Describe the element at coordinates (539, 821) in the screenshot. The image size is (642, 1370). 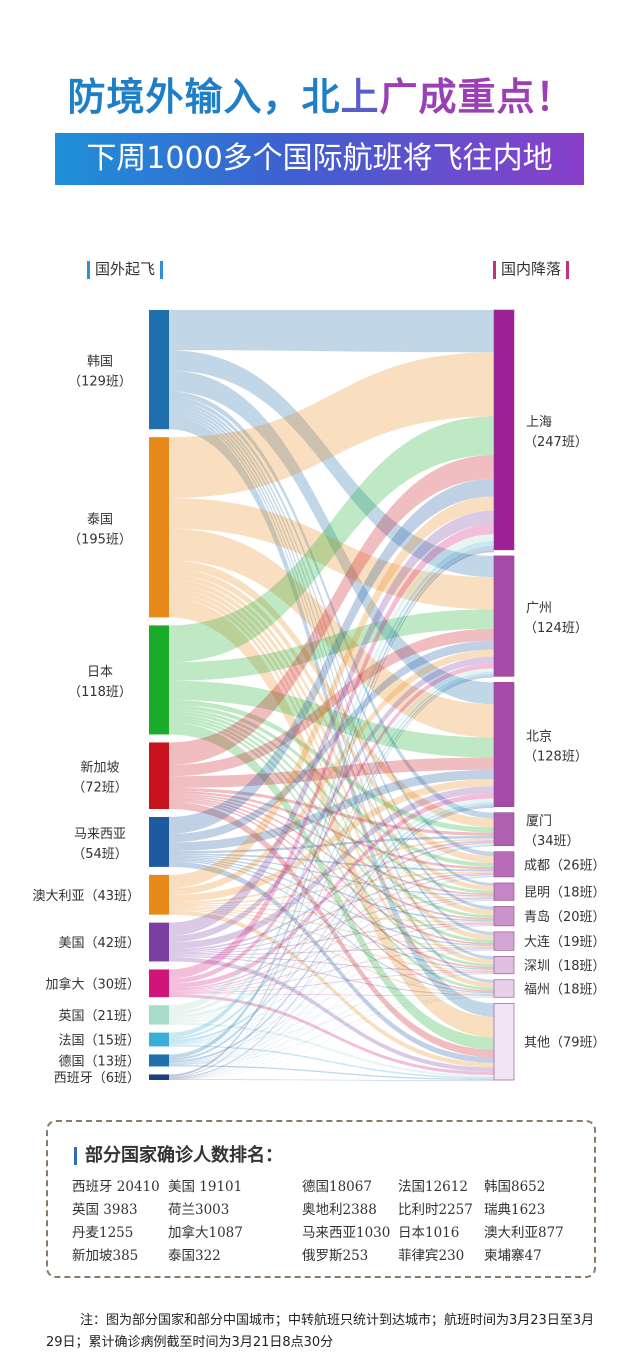
I see `target-label: 厦门` at that location.